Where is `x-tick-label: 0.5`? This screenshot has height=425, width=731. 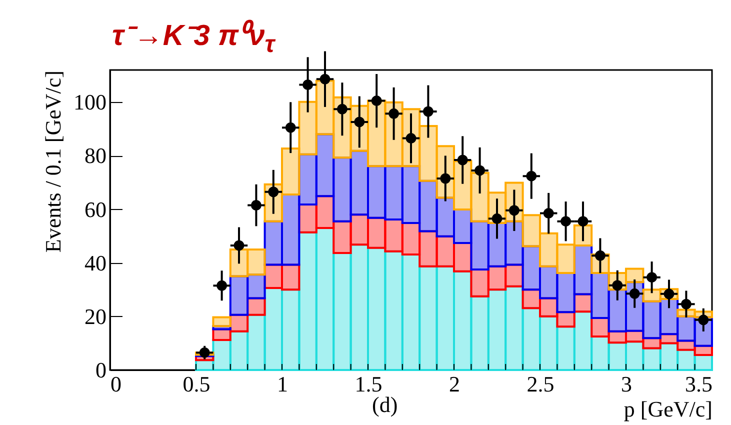 x-tick-label: 0.5 is located at coordinates (196, 384).